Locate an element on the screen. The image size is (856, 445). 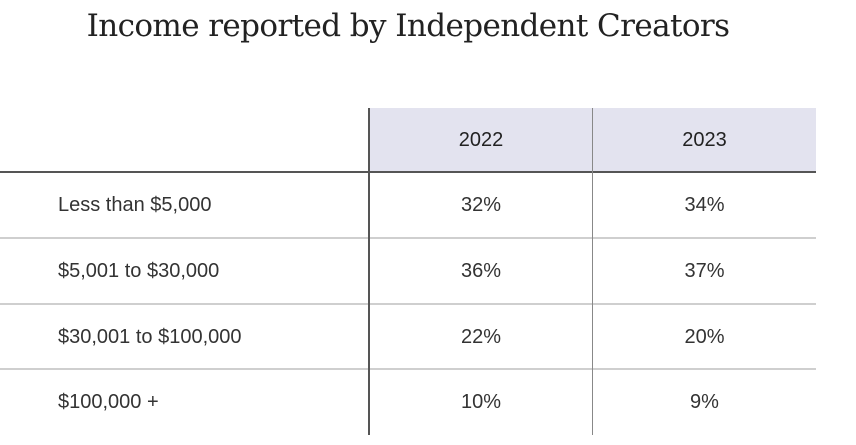
row-label: $30,001 to $100,000 is located at coordinates (150, 337).